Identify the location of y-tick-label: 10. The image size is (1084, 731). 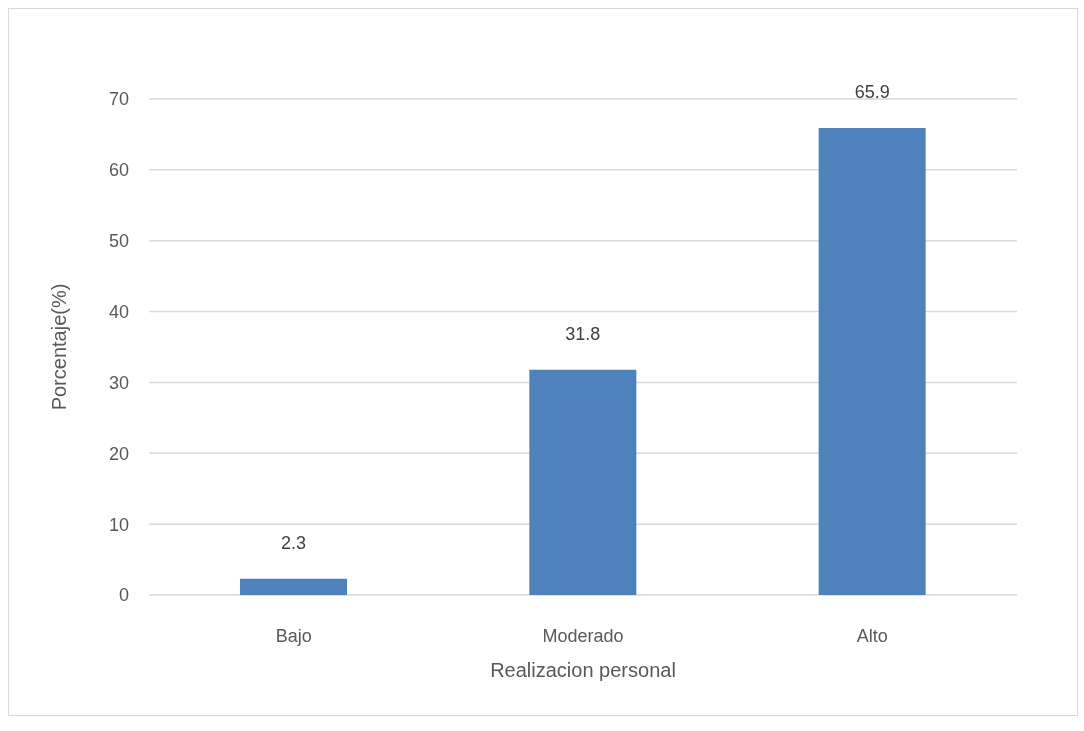
(118, 524).